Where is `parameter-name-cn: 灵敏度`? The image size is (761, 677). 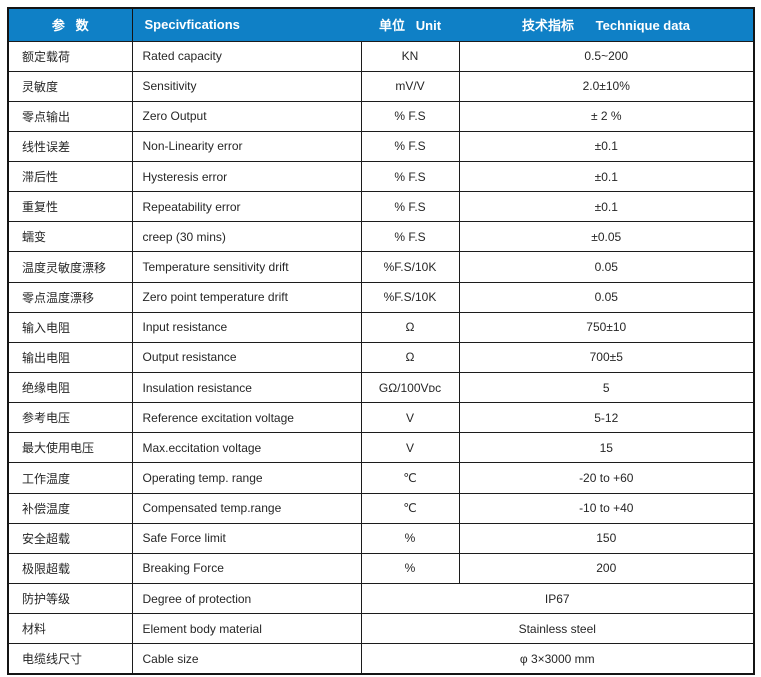
parameter-name-cn: 灵敏度 is located at coordinates (70, 86).